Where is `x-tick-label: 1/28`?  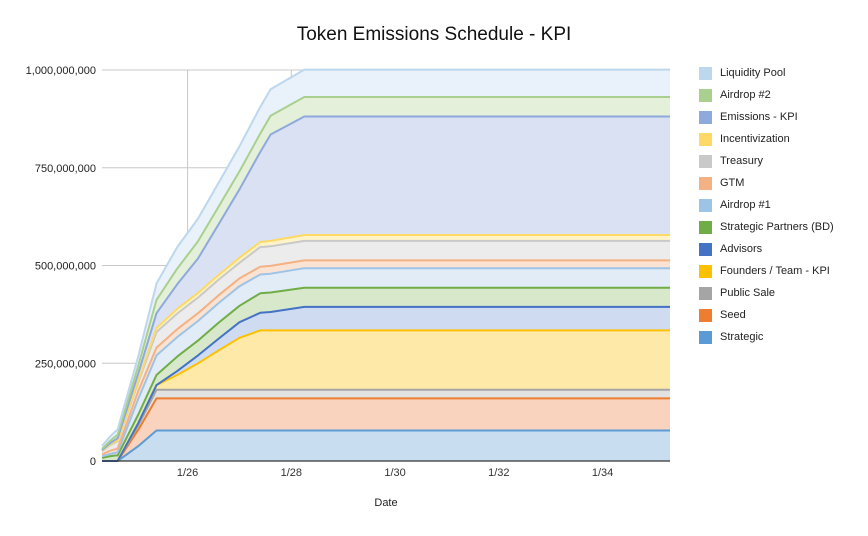 x-tick-label: 1/28 is located at coordinates (291, 473).